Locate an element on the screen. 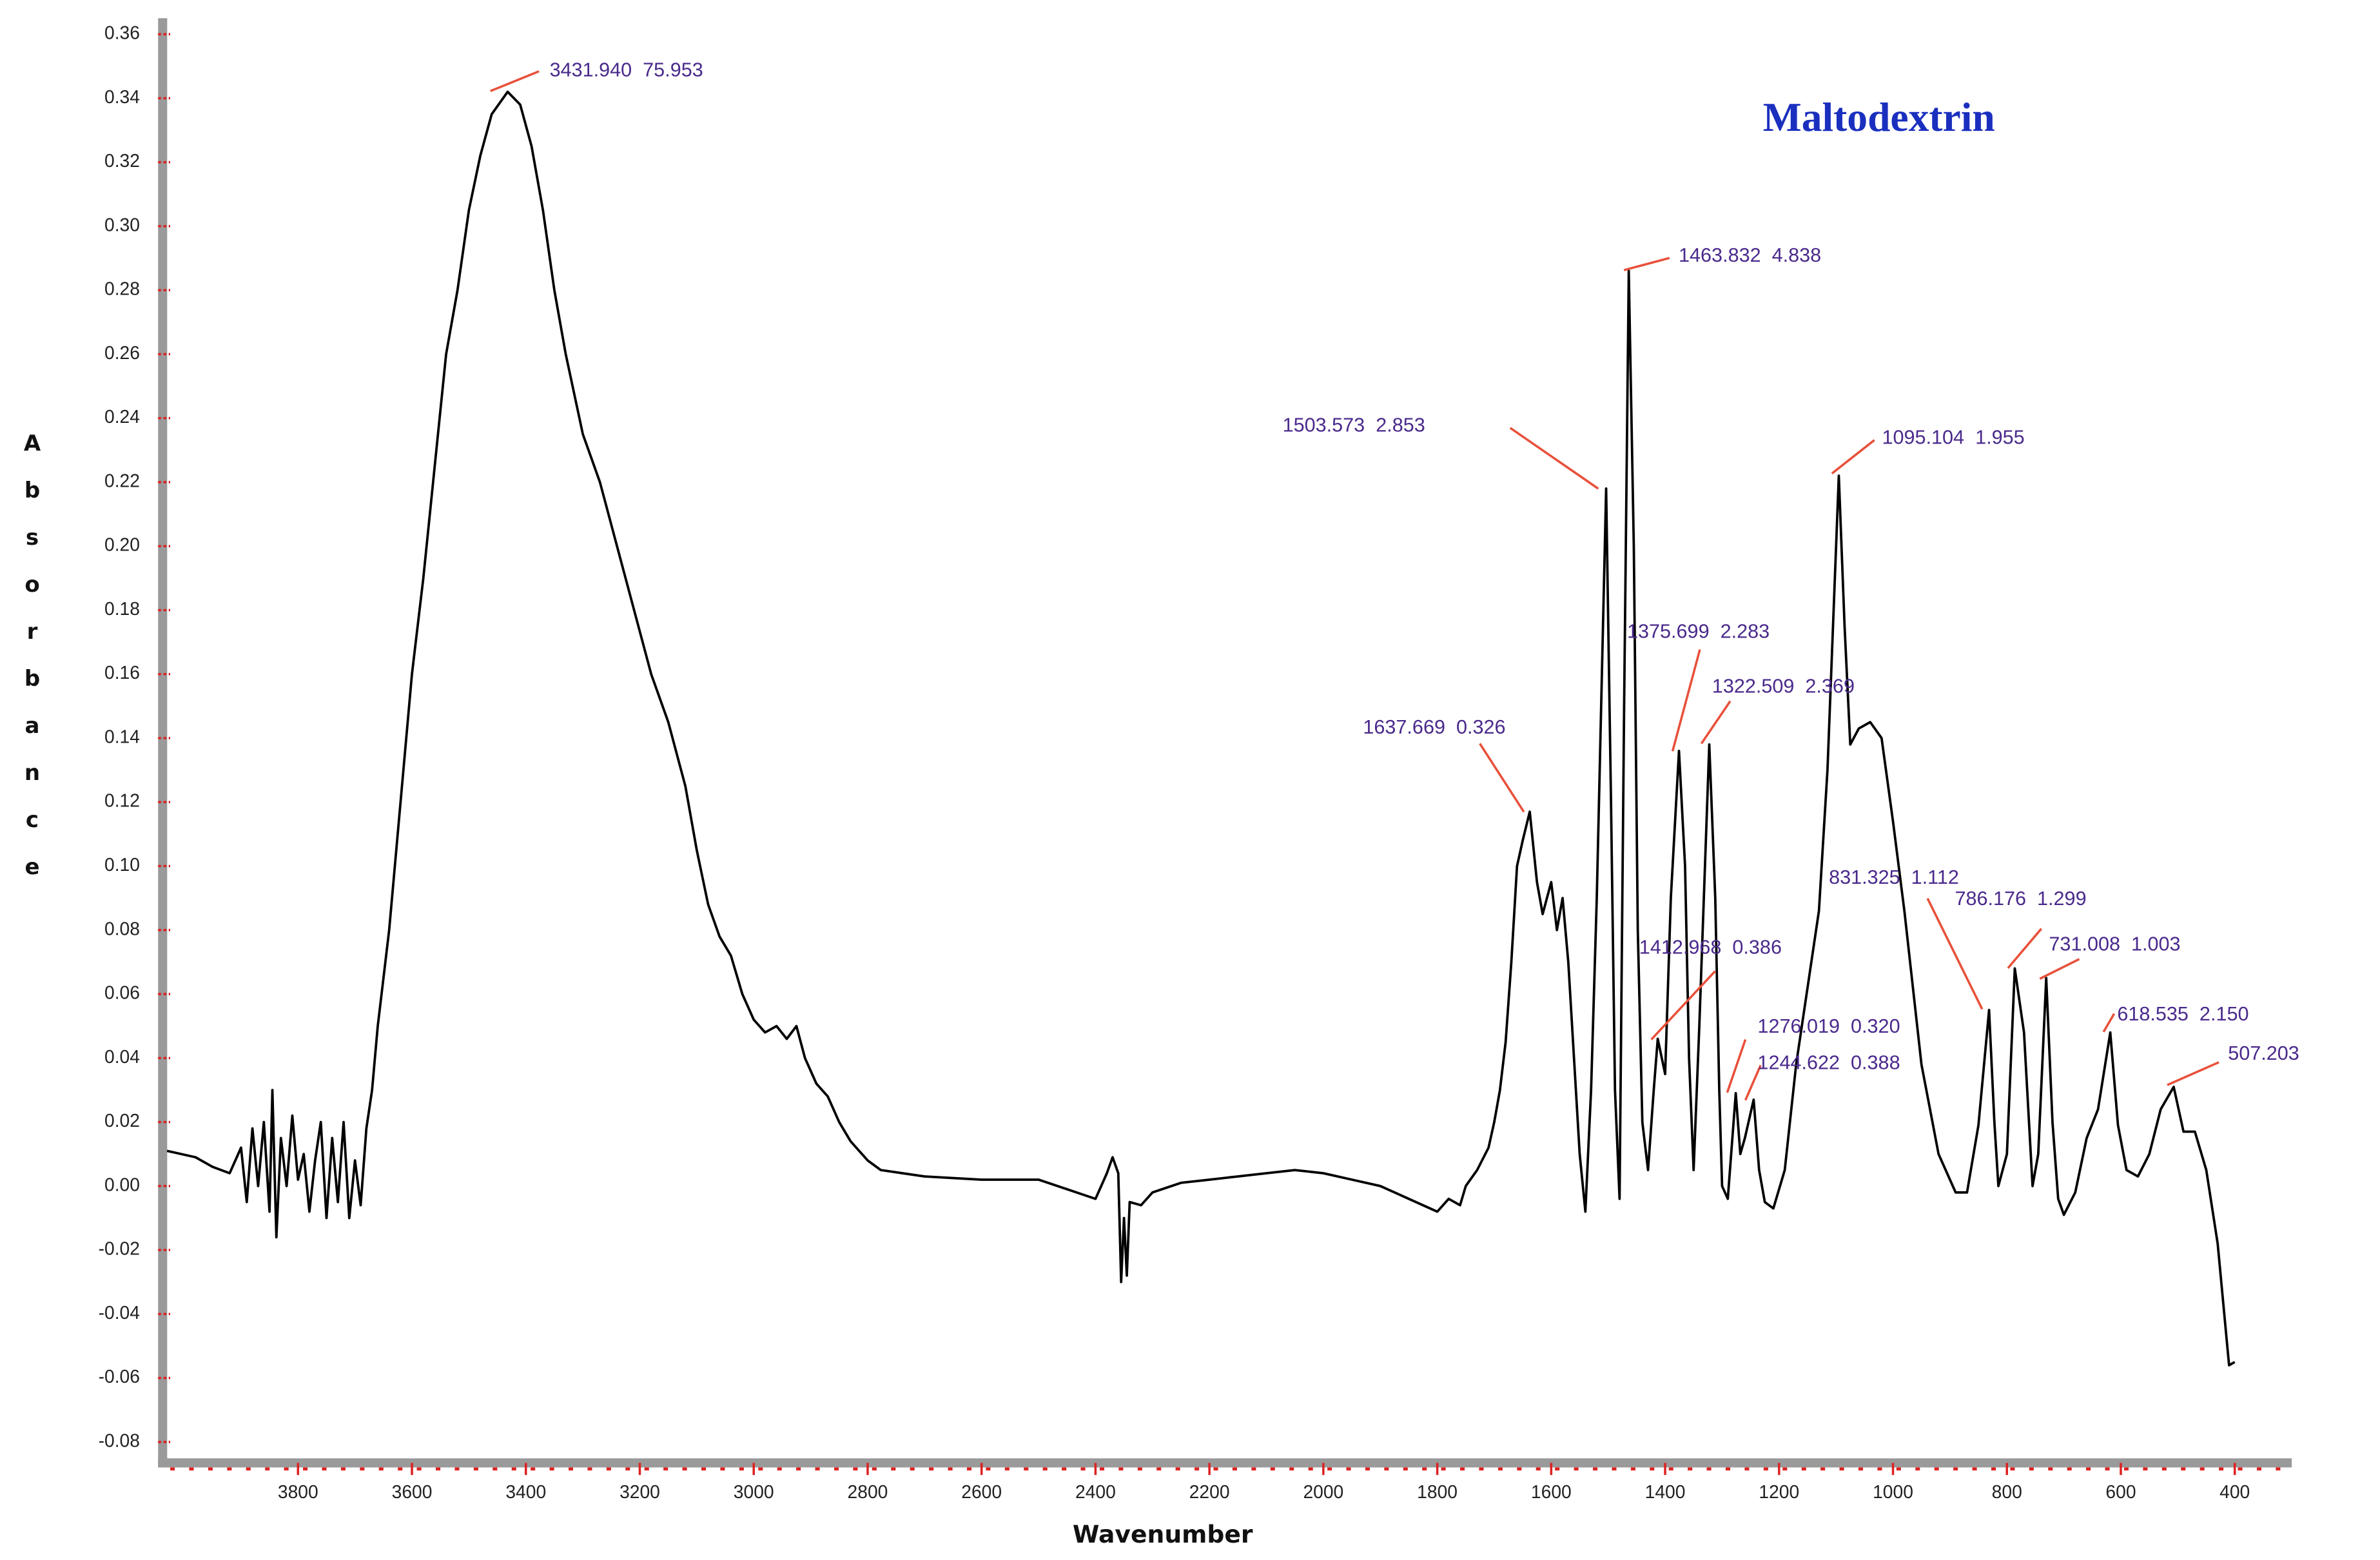 The image size is (2380, 1560). annotation: 1375.699 2.283 is located at coordinates (1698, 632).